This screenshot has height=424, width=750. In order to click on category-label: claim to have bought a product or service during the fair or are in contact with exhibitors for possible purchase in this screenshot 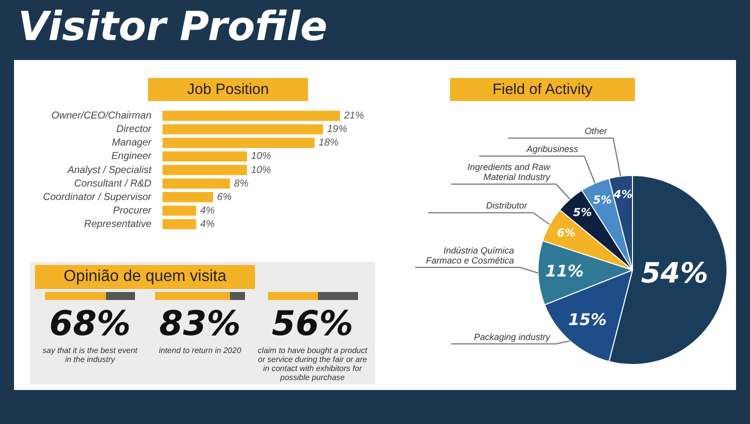, I will do `click(313, 364)`.